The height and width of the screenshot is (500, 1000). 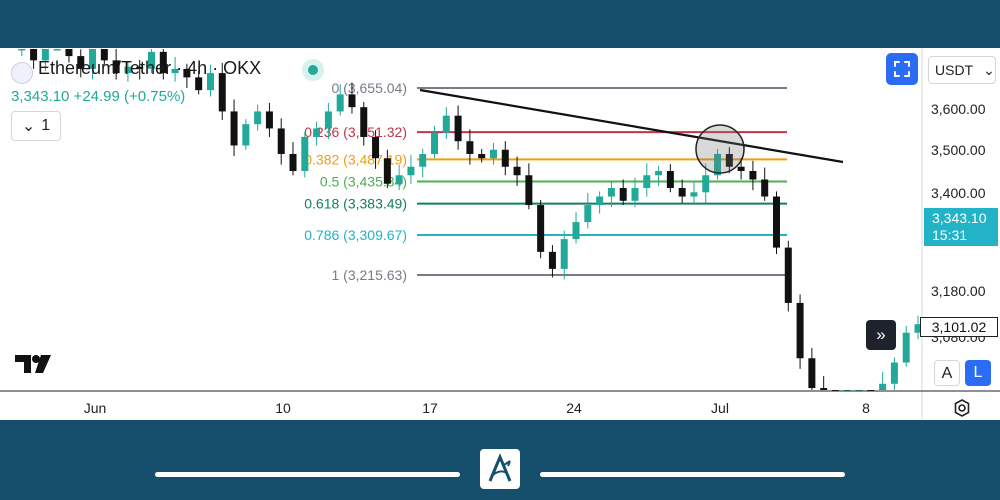 I want to click on fib-level-label: 0.786 (3,309.67), so click(x=355, y=235).